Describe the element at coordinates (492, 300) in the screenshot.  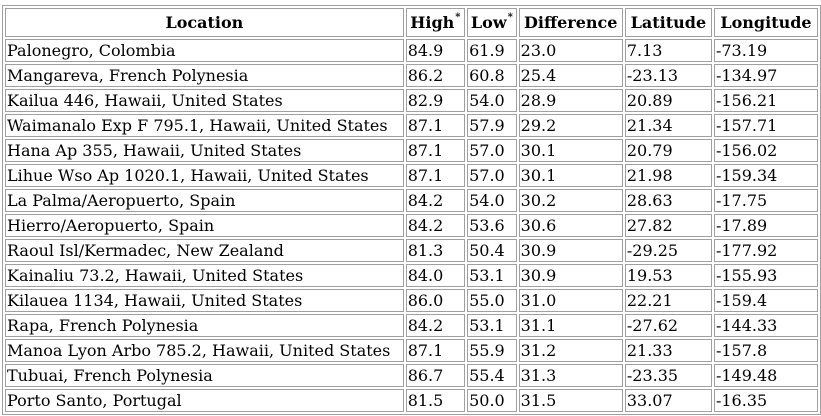
I see `cell-low: 55.0` at that location.